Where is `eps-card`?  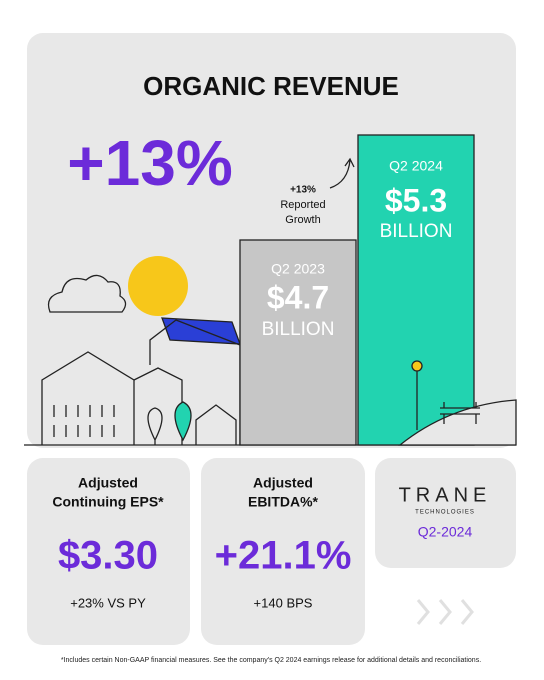
eps-card is located at coordinates (108, 551).